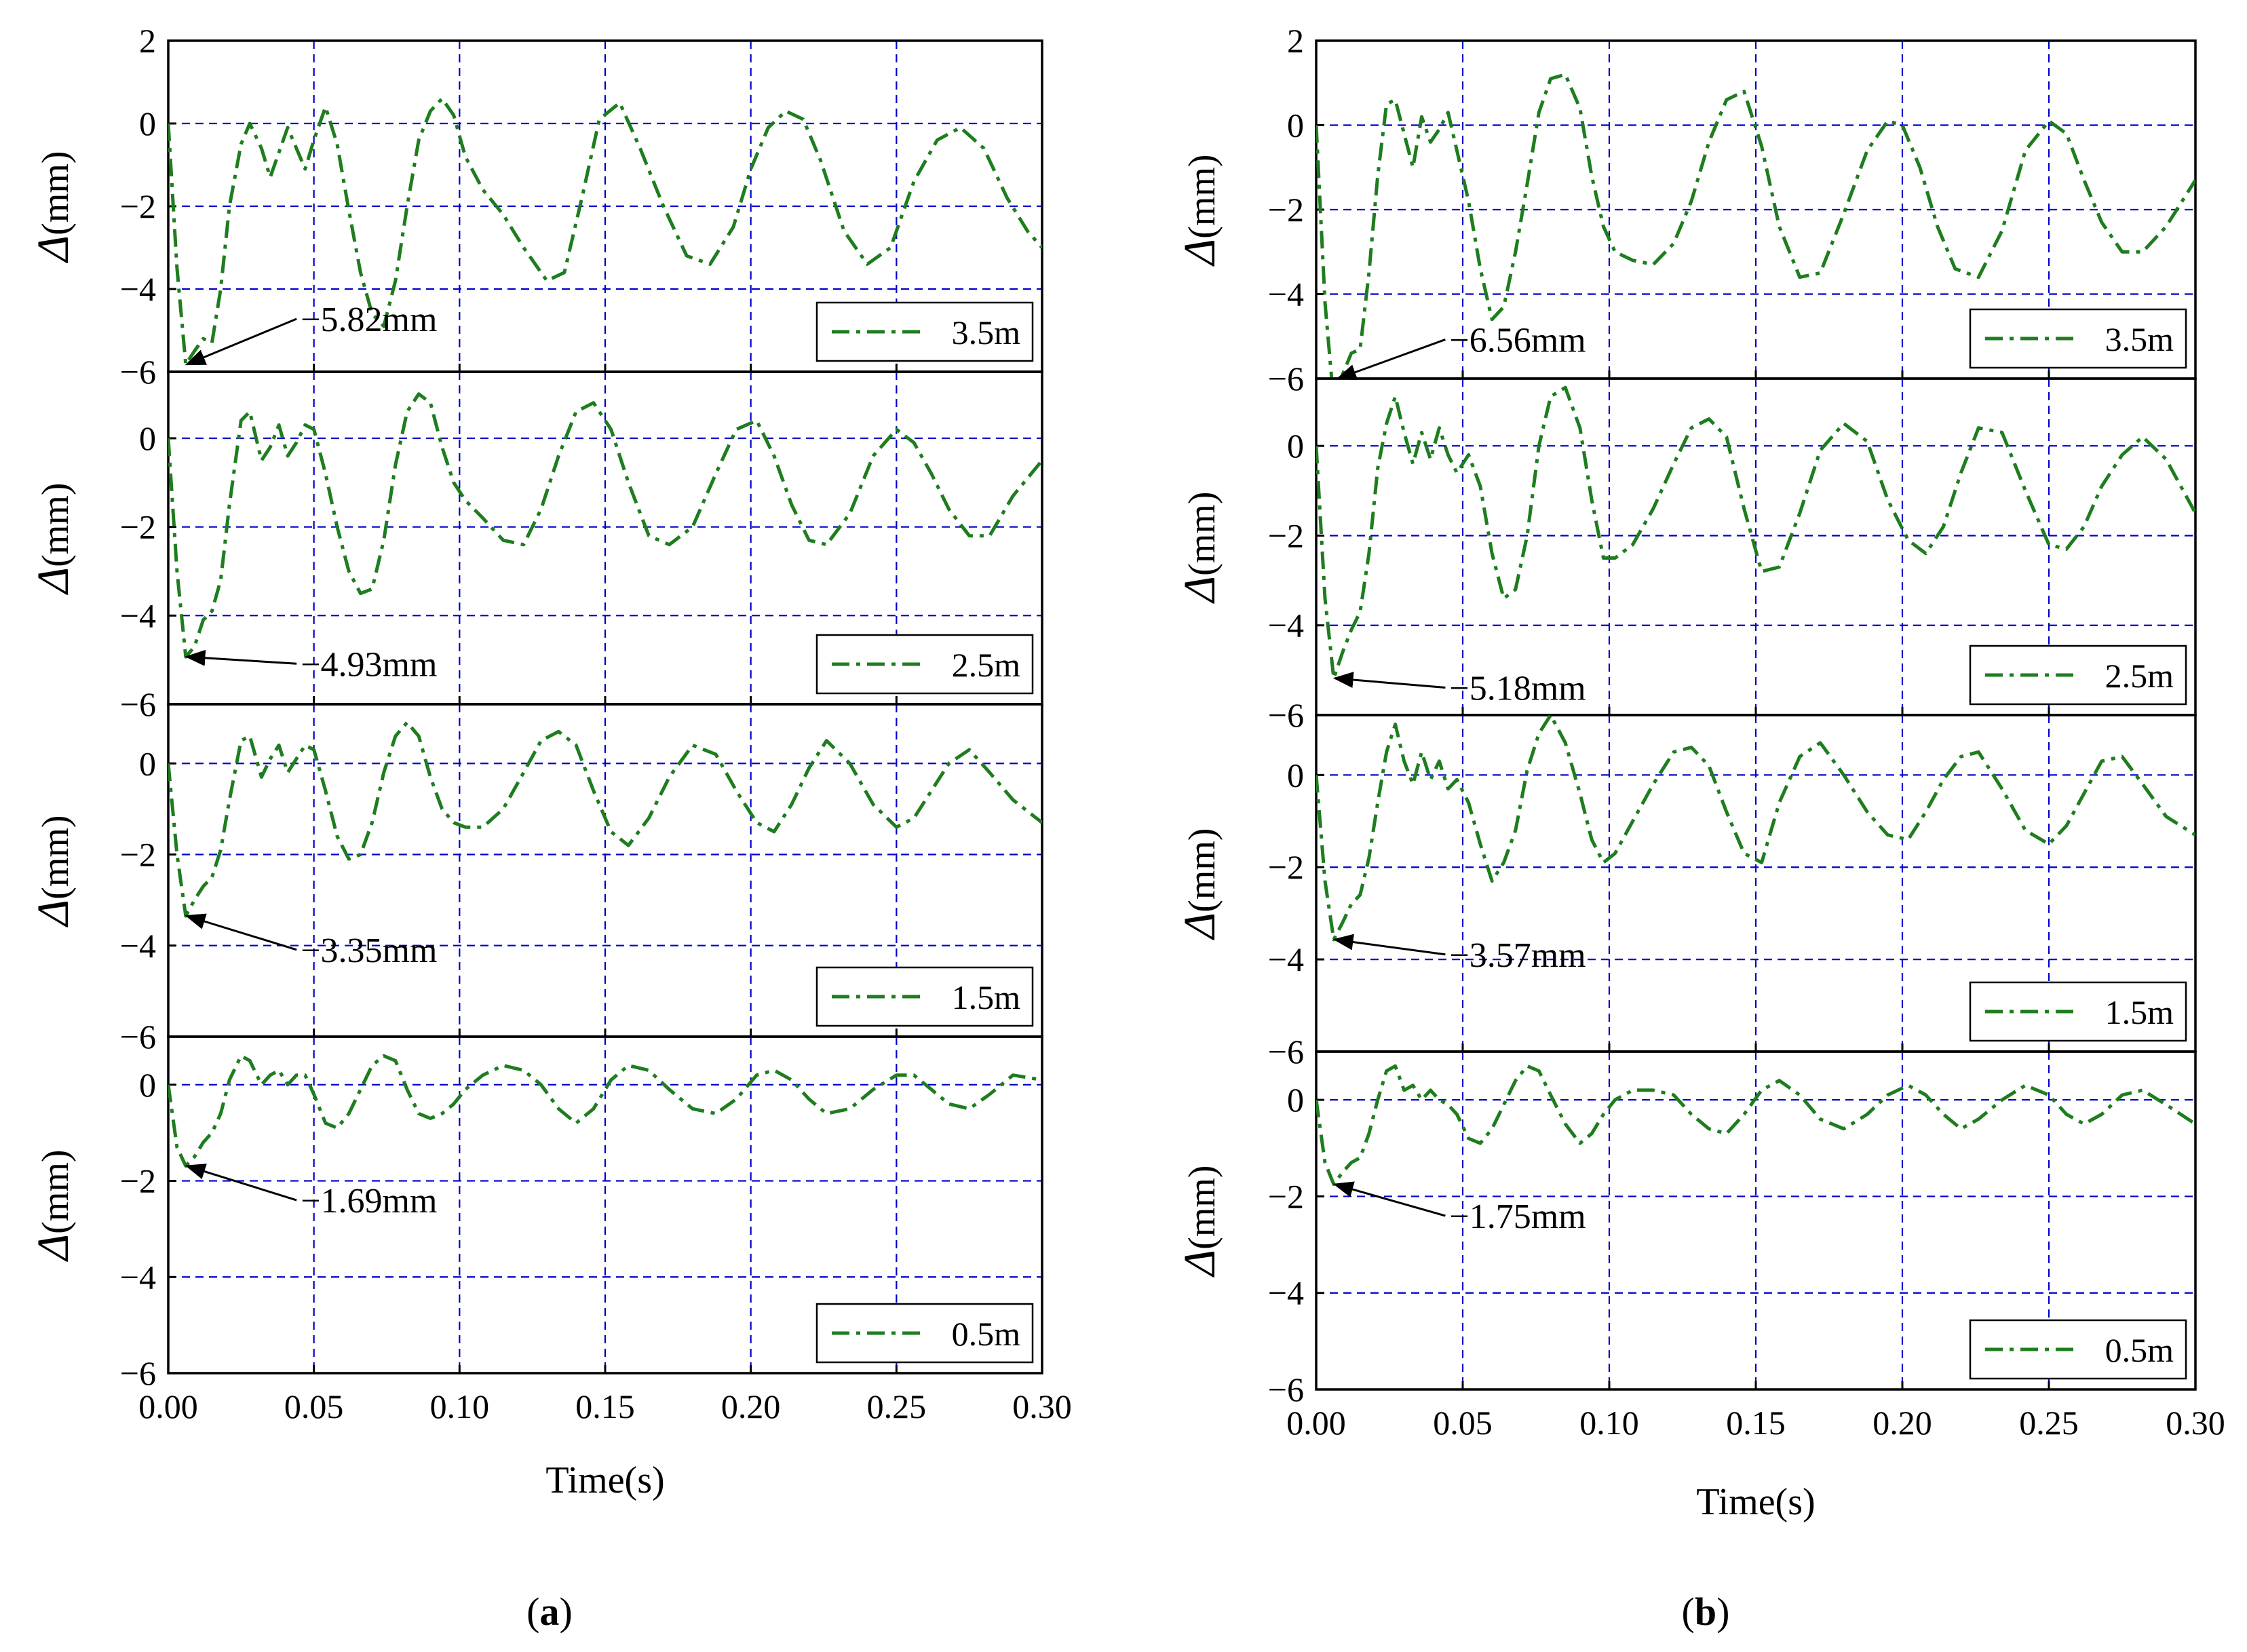 The height and width of the screenshot is (1652, 2247). What do you see at coordinates (605, 1205) in the screenshot?
I see `panel-frame` at bounding box center [605, 1205].